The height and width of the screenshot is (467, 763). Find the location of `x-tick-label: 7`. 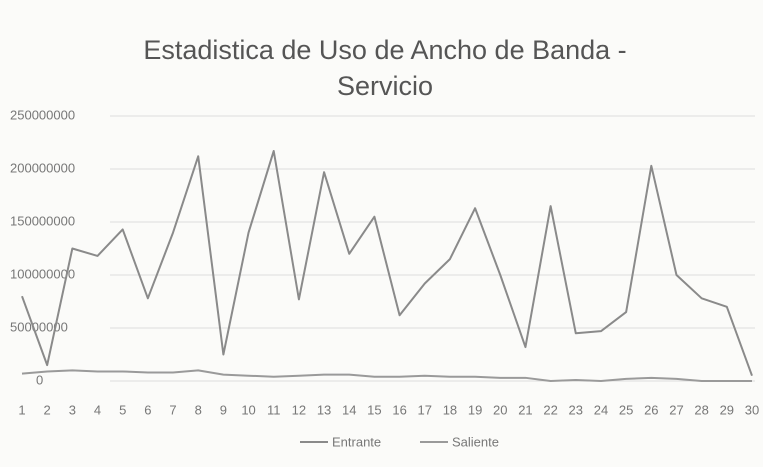

x-tick-label: 7 is located at coordinates (172, 409).